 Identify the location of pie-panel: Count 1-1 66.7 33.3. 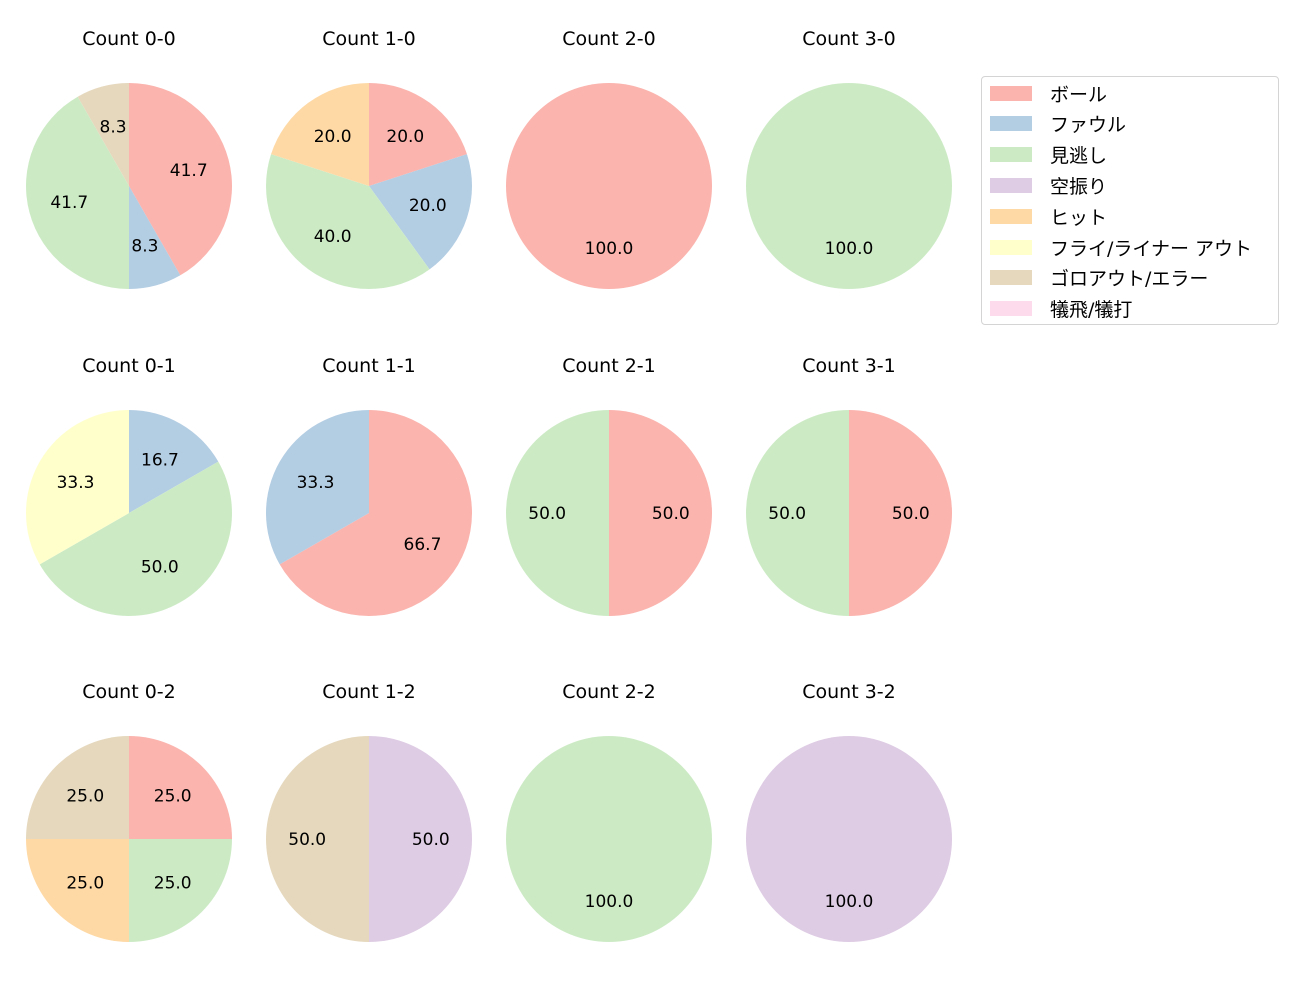
(369, 499).